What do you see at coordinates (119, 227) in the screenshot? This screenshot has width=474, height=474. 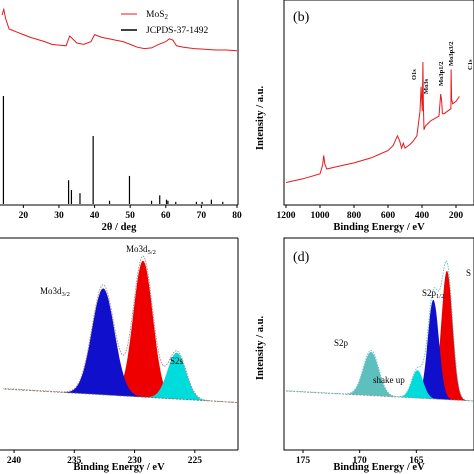 I see `panel-a-x-label: 2θ / deg` at bounding box center [119, 227].